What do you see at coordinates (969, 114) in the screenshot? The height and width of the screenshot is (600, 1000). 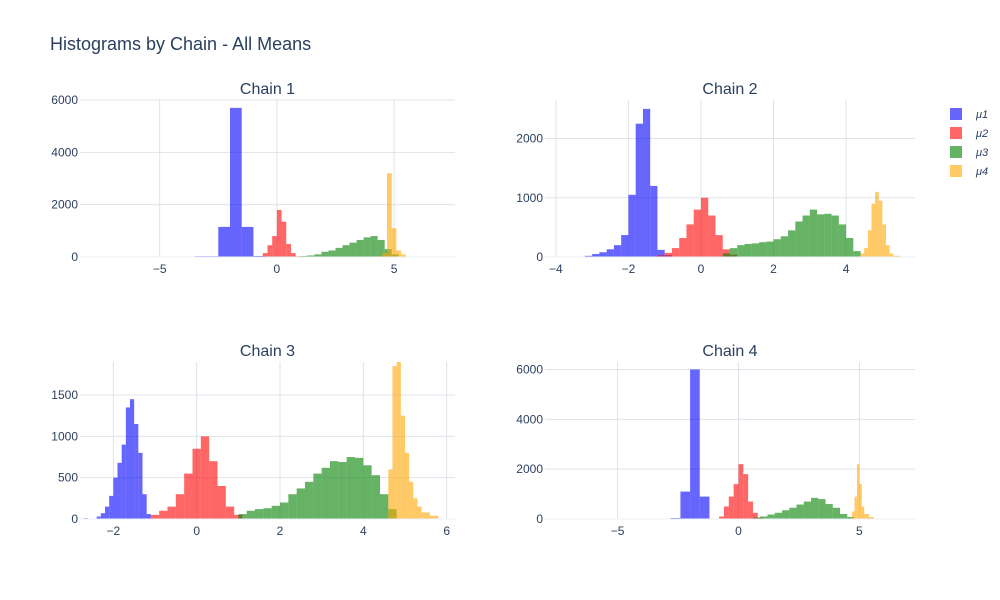 I see `legend-item: μ1` at bounding box center [969, 114].